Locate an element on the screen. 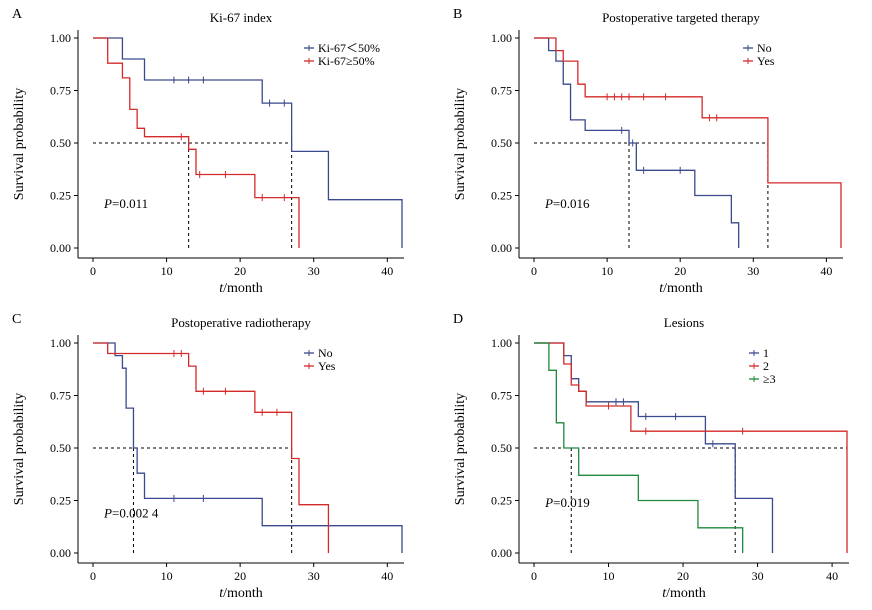  p-value-label: P=0.011 is located at coordinates (125, 203).